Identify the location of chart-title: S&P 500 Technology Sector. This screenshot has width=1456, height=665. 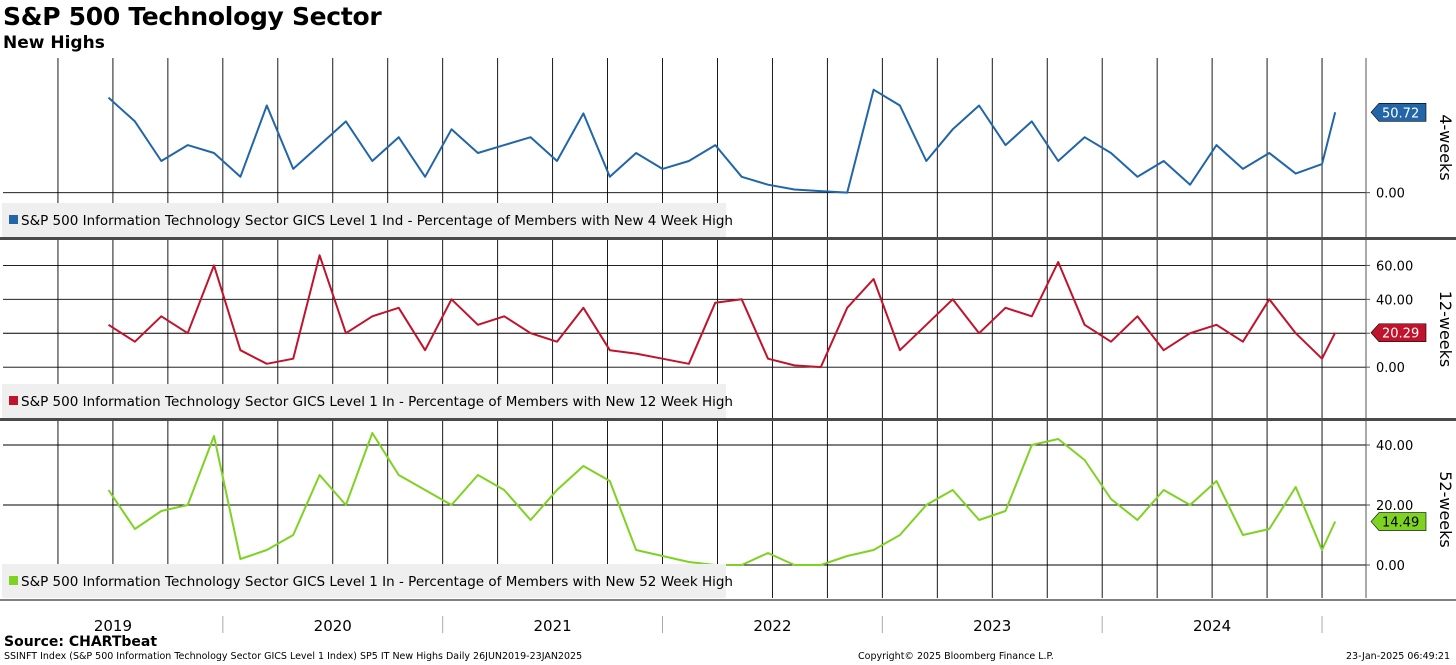
(192, 16).